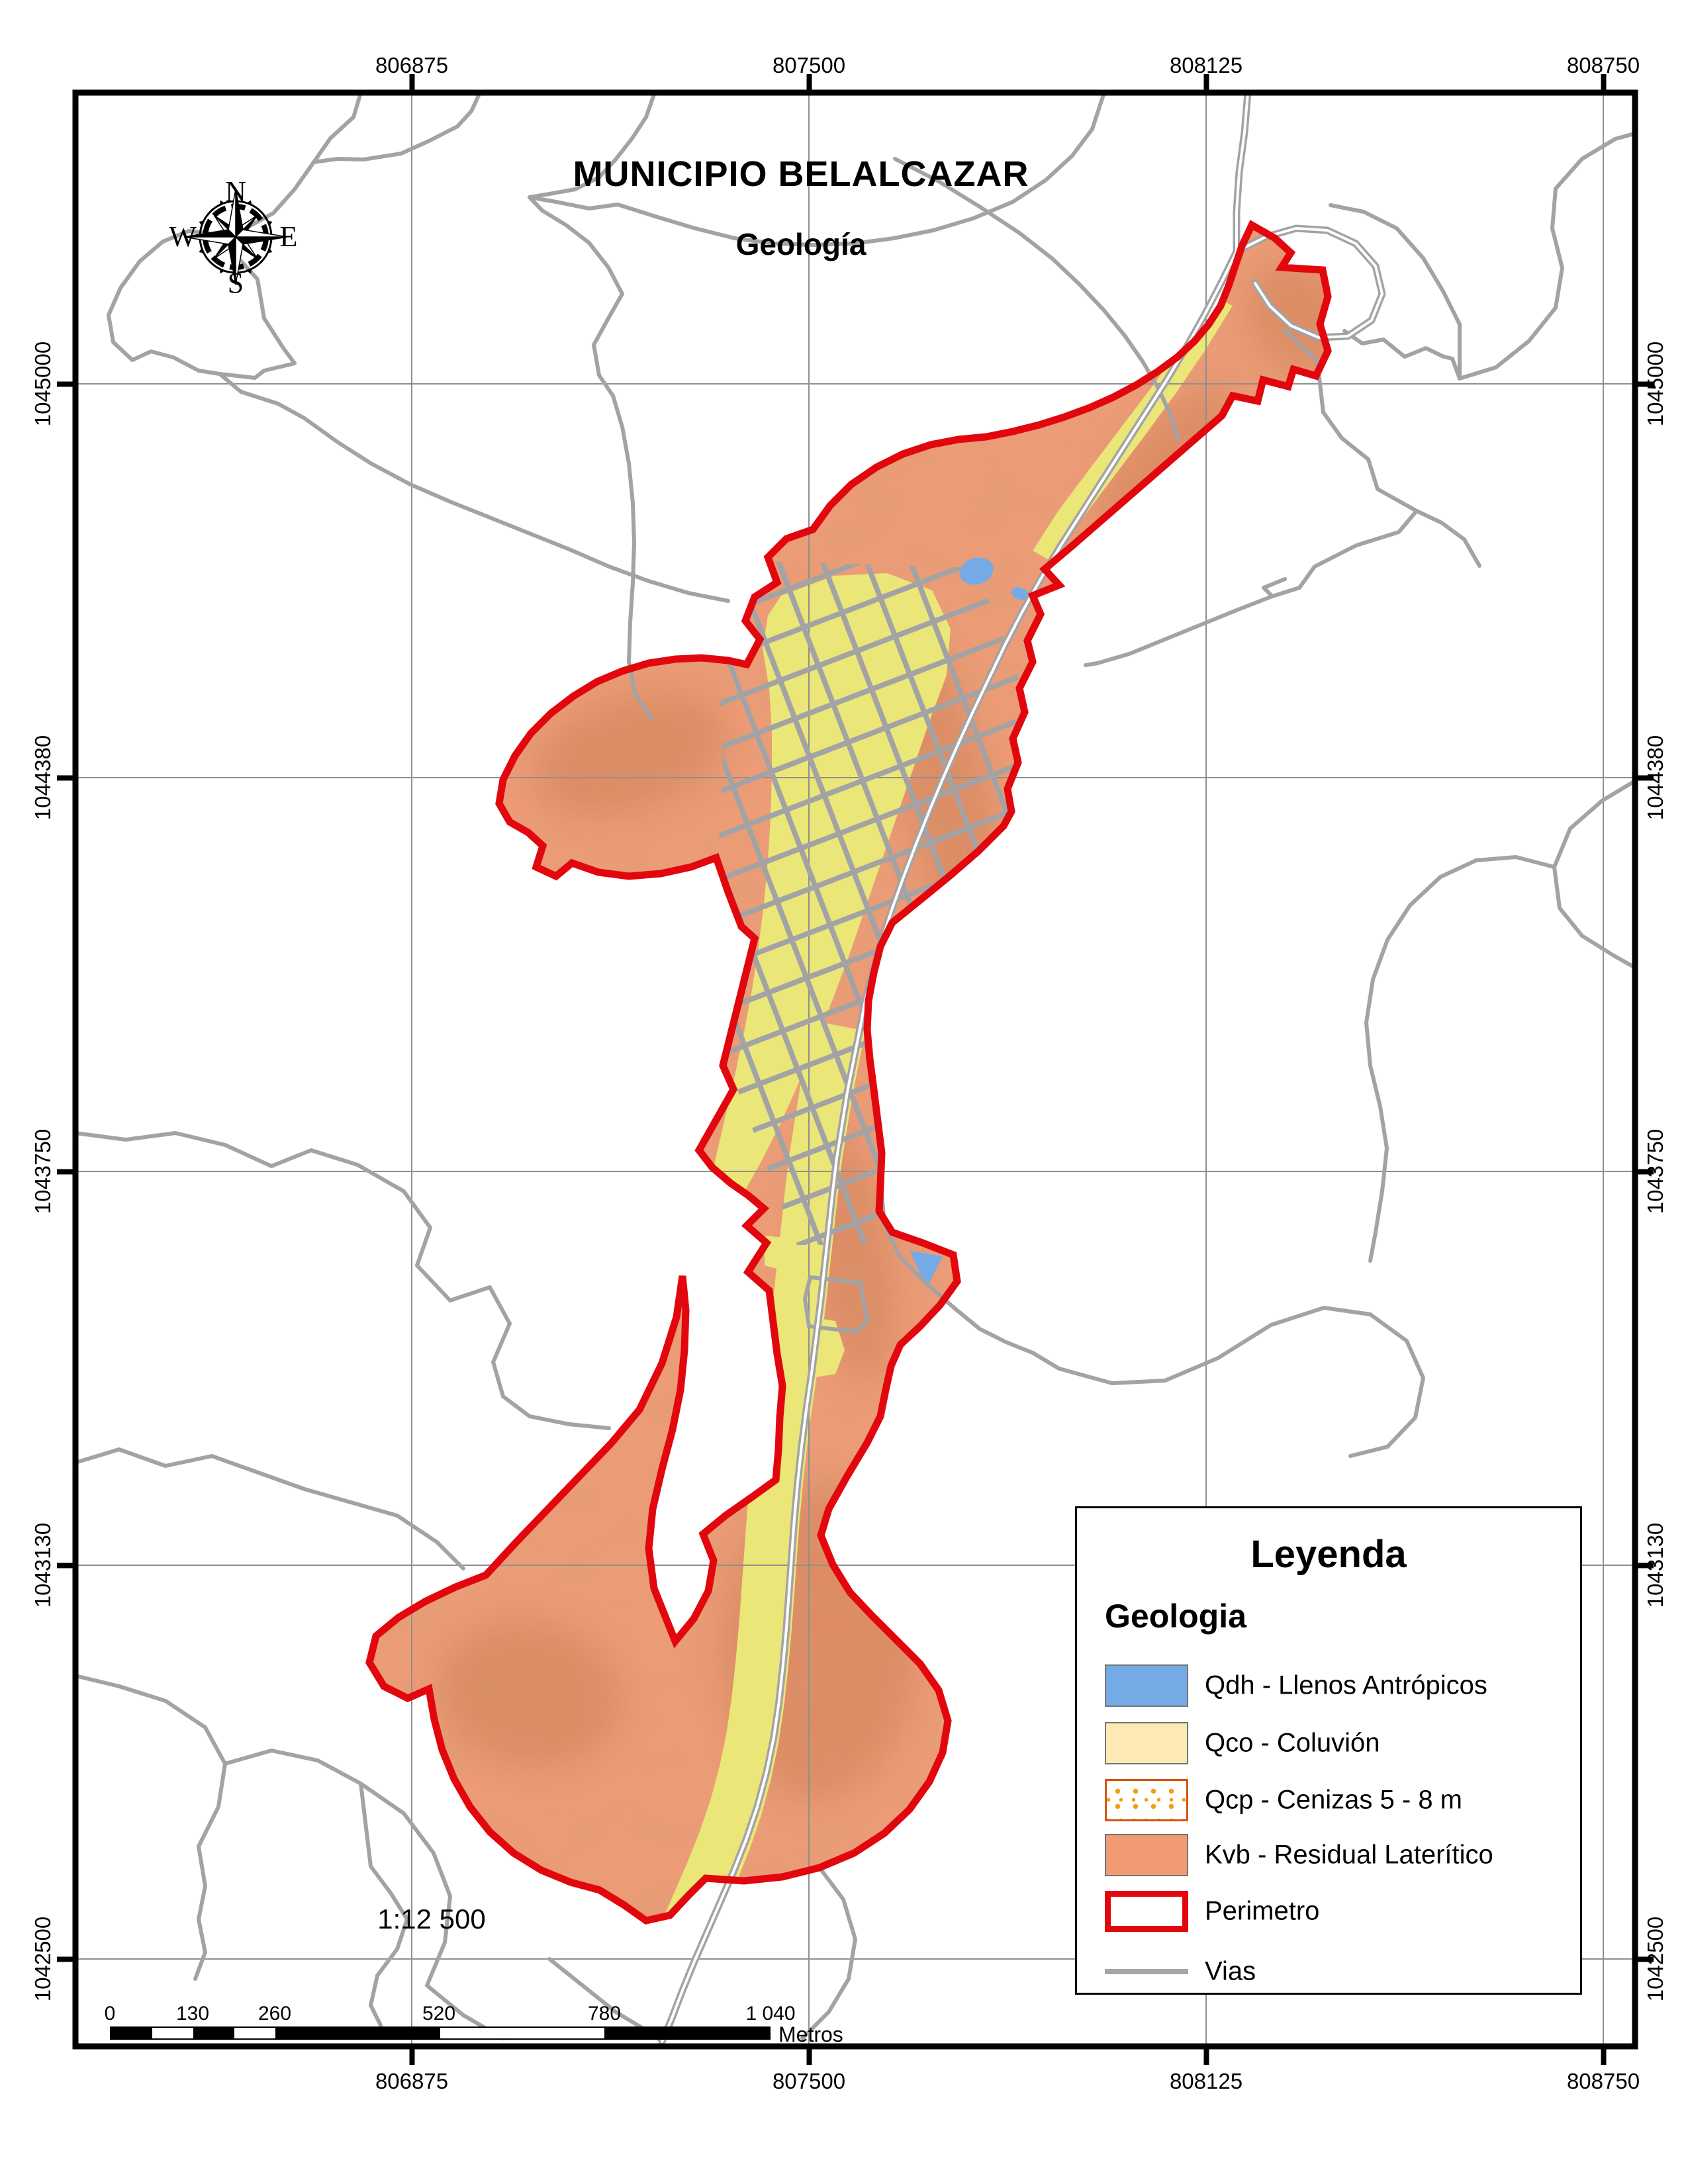 This screenshot has height=2184, width=1688. I want to click on qco-swatch, so click(1146, 1743).